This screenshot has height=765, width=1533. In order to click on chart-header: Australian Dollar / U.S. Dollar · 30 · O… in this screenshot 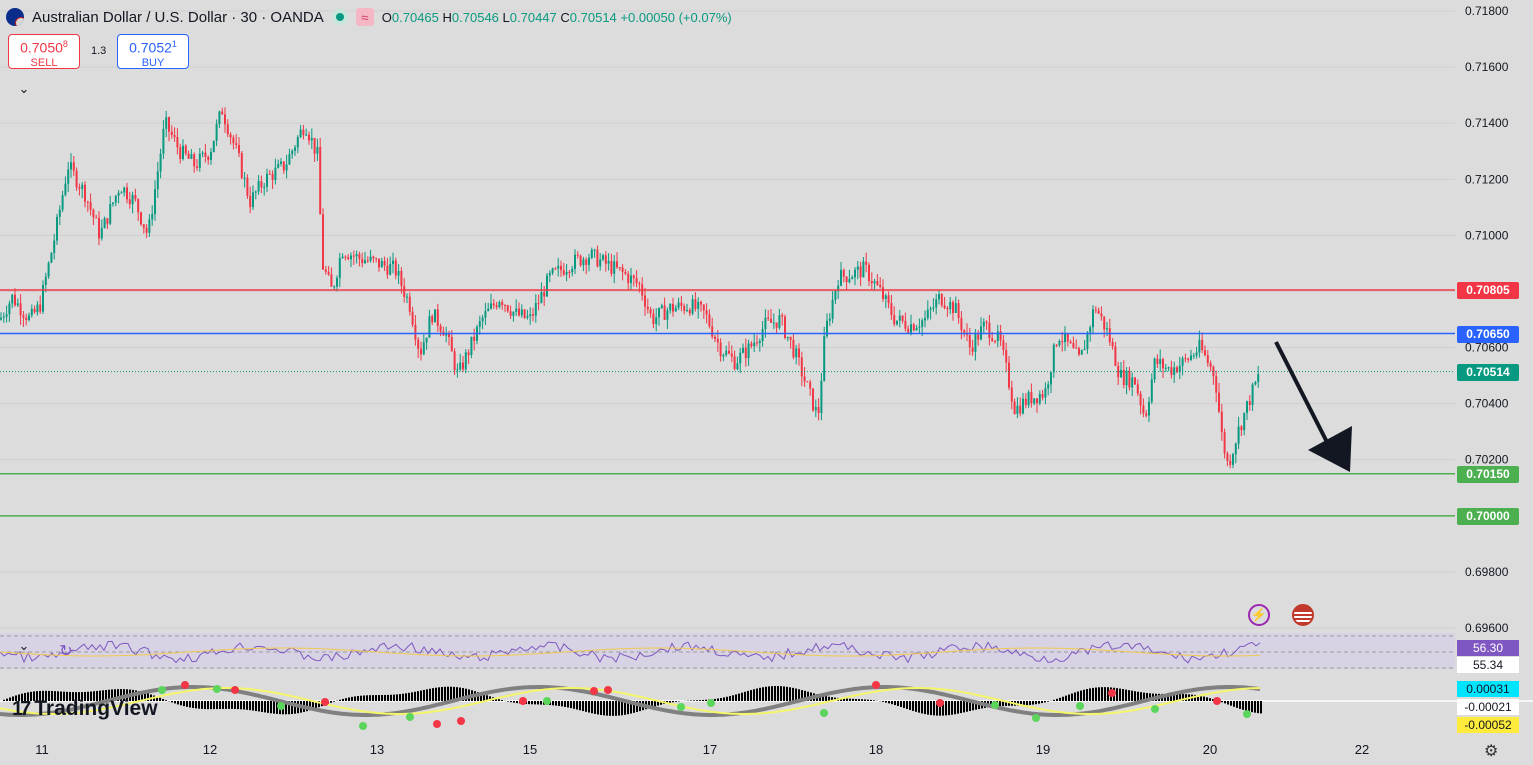, I will do `click(369, 17)`.